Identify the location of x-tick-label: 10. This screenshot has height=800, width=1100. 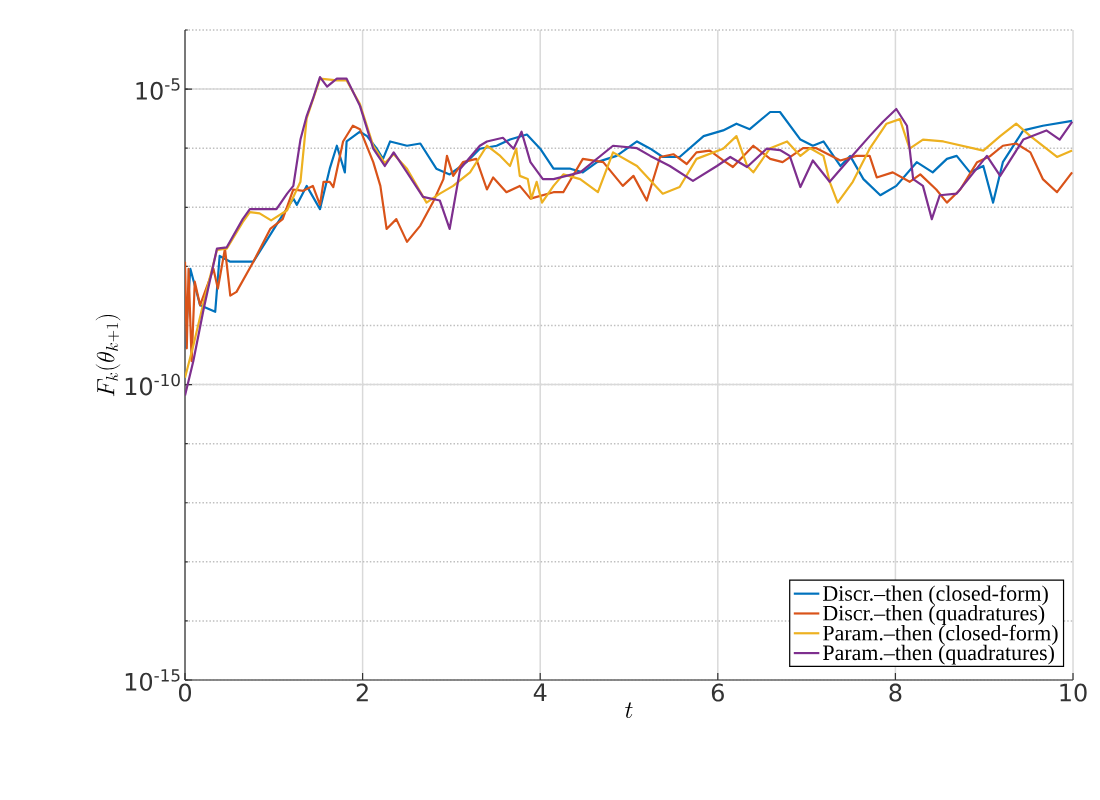
(1073, 692).